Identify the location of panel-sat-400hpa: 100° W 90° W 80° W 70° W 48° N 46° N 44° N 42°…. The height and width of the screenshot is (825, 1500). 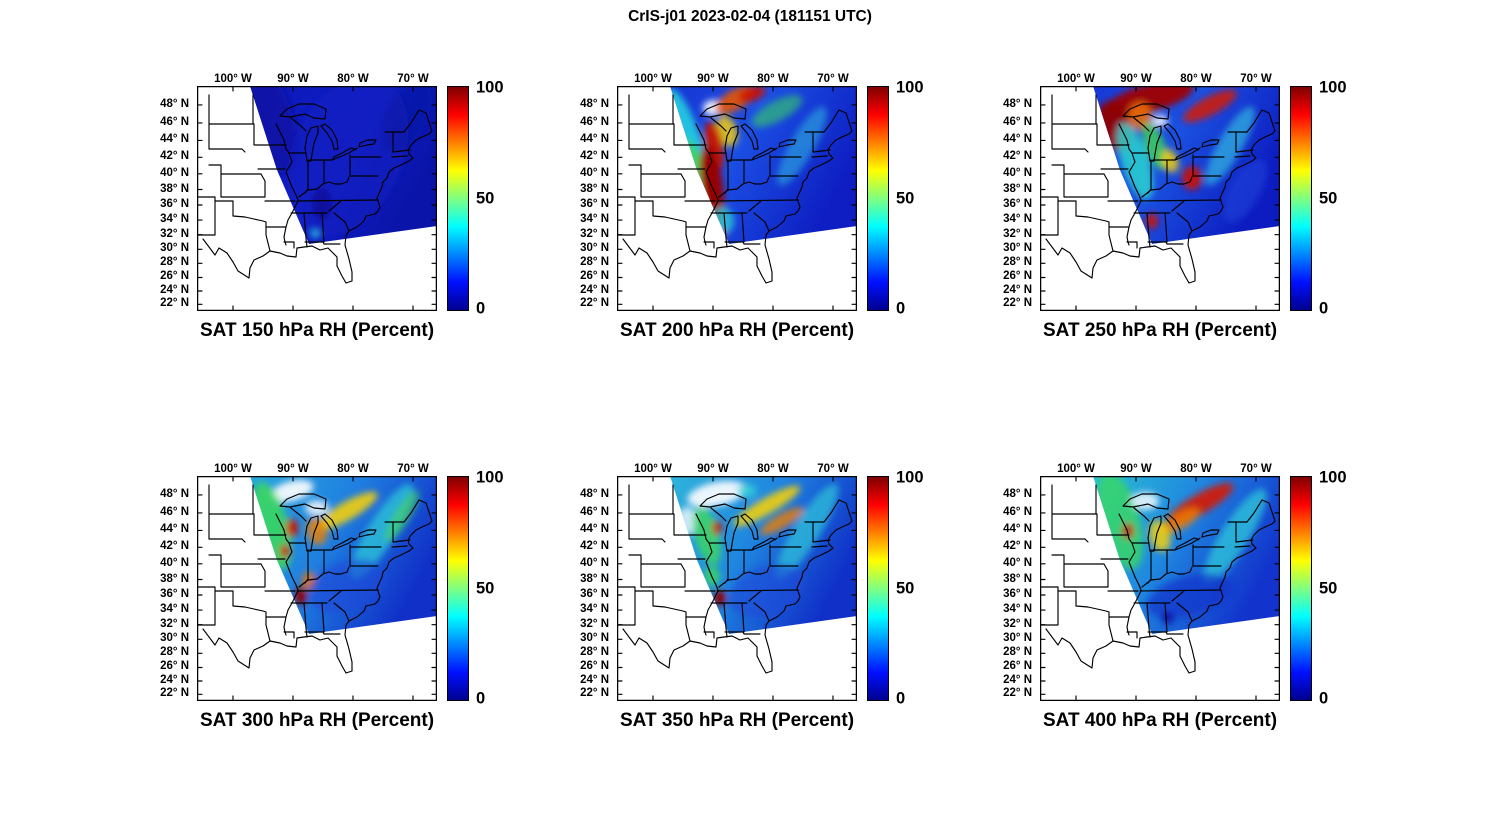
(1193, 594).